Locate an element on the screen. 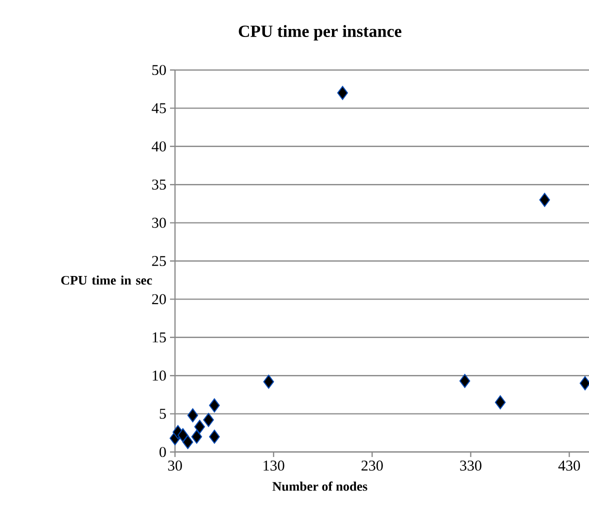 The height and width of the screenshot is (517, 589). y-tick-label: 35 is located at coordinates (159, 185).